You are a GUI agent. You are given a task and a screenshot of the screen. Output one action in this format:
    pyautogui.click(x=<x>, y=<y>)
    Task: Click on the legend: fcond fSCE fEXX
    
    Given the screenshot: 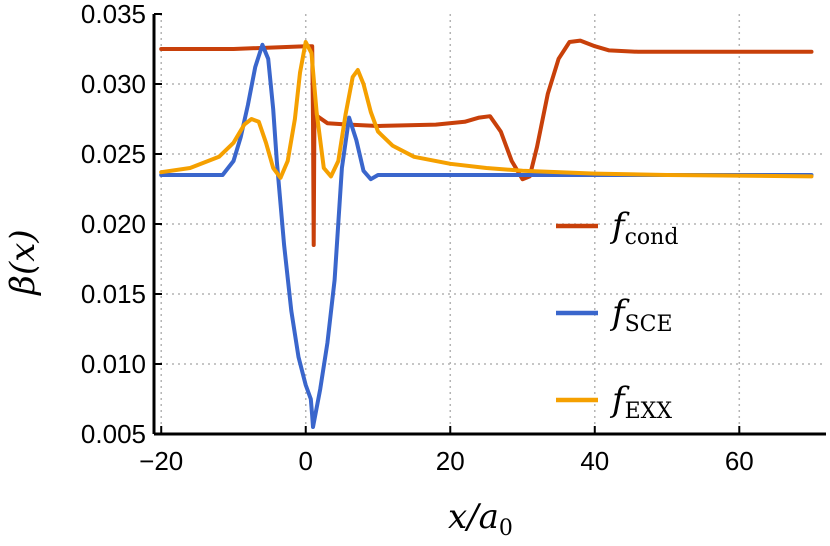 What is the action you would take?
    pyautogui.click(x=617, y=315)
    